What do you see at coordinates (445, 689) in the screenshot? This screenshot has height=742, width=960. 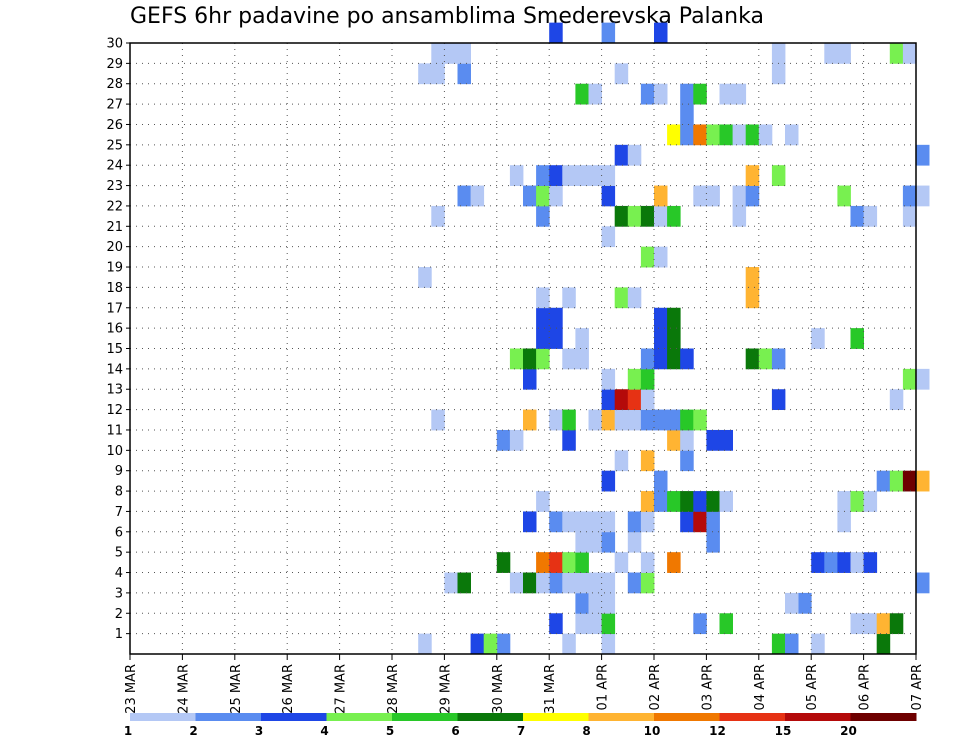 I see `x-tick-label: 29 MAR` at bounding box center [445, 689].